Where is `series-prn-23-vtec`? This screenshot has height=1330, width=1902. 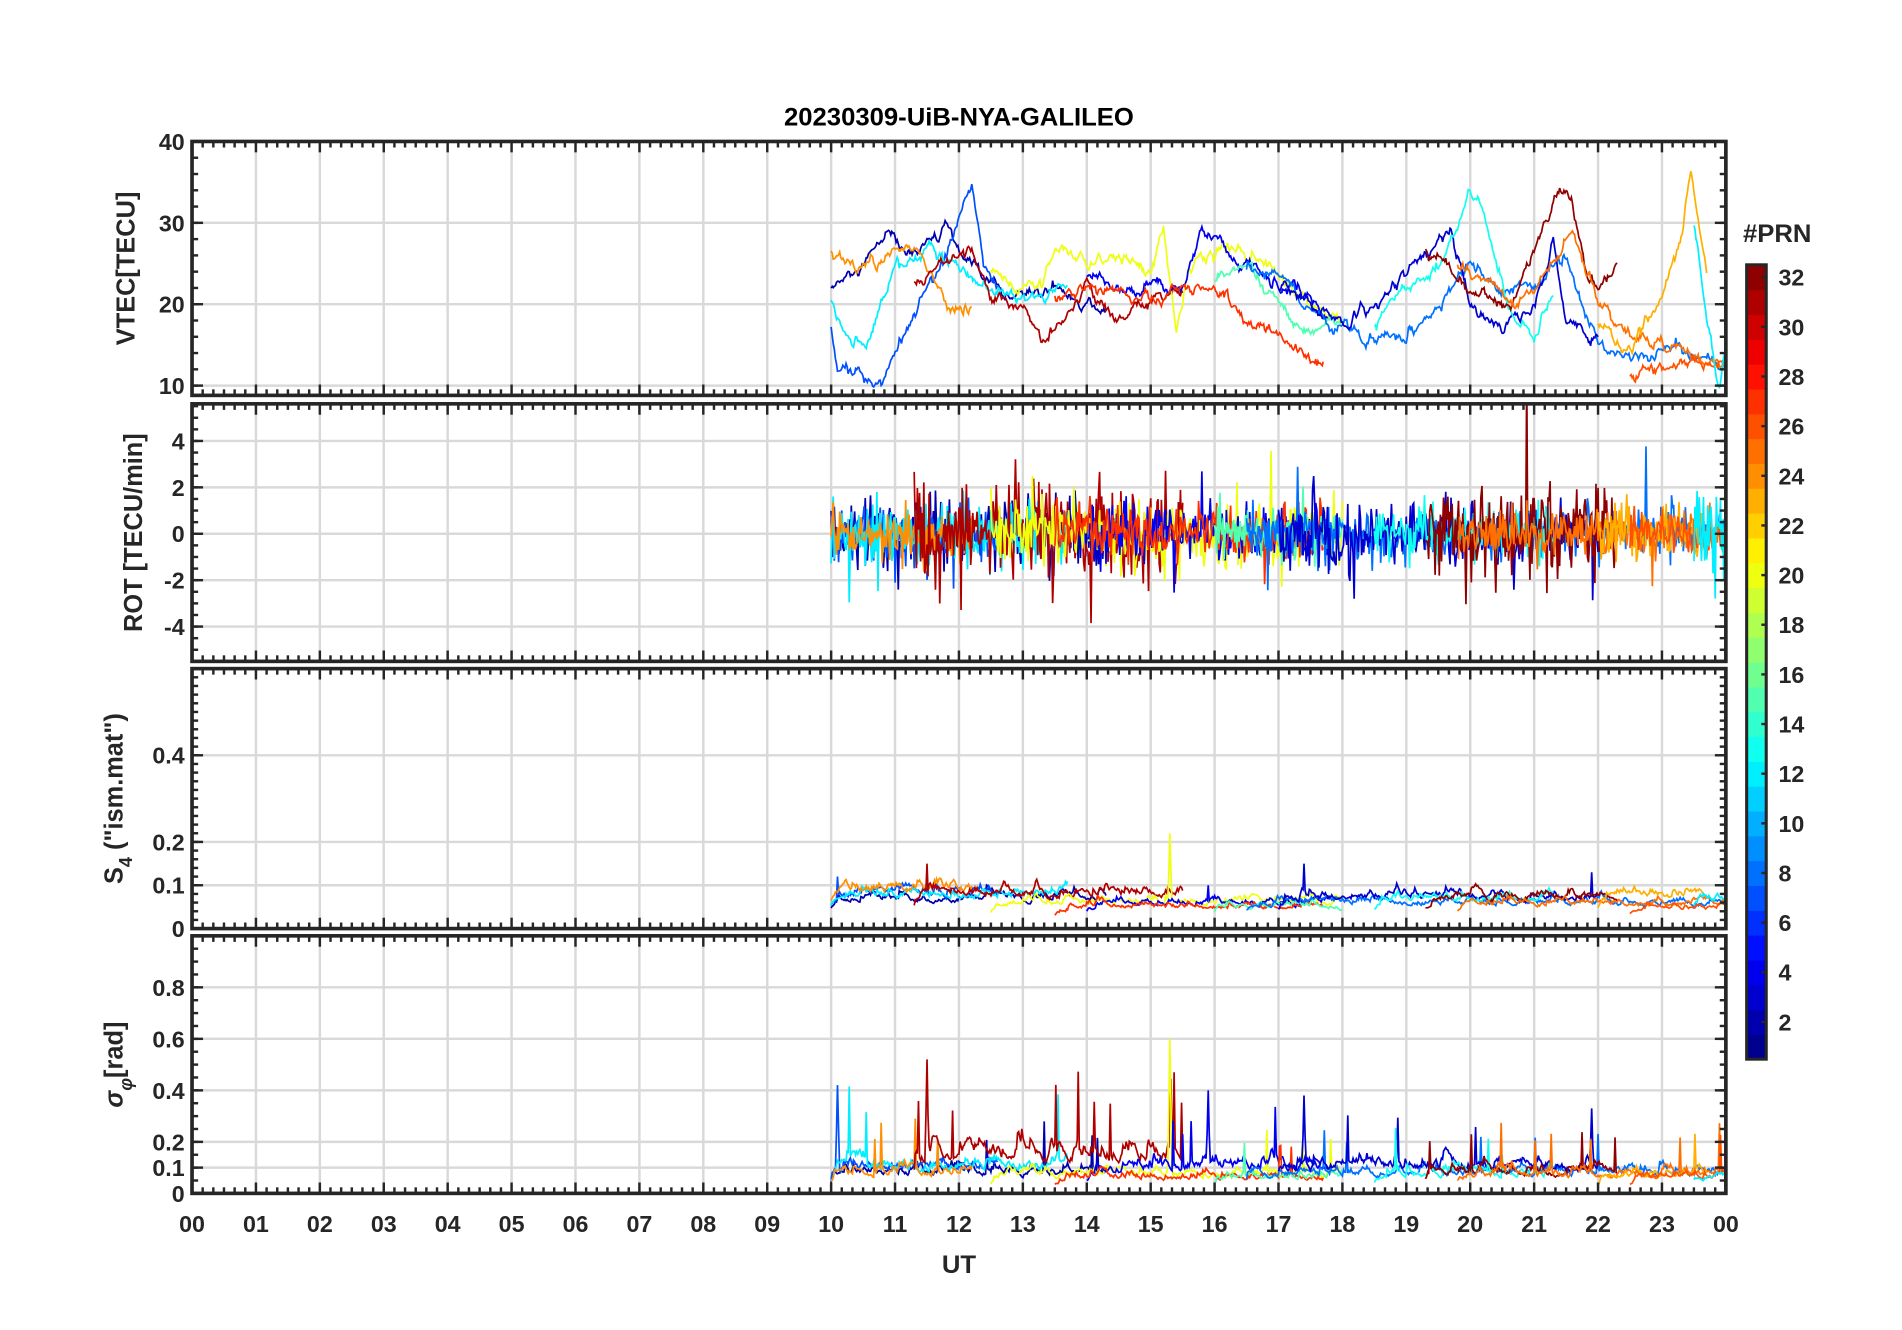
series-prn-23-vtec is located at coordinates (1652, 263).